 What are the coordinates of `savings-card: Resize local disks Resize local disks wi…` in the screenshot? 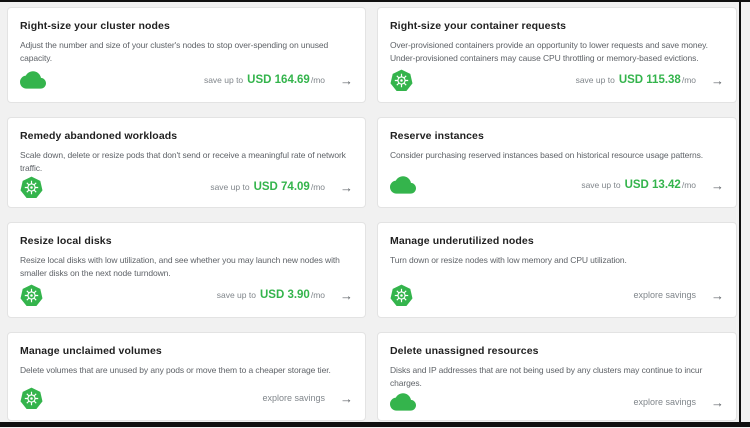 It's located at (186, 270).